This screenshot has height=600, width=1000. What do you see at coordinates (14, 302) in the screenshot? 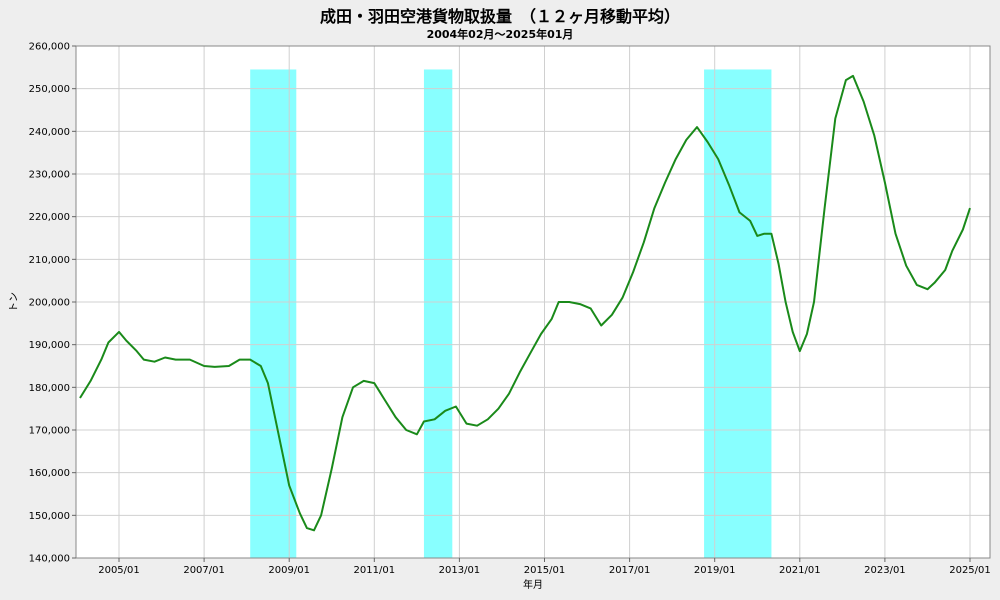
I see `y-axis-label: トン` at bounding box center [14, 302].